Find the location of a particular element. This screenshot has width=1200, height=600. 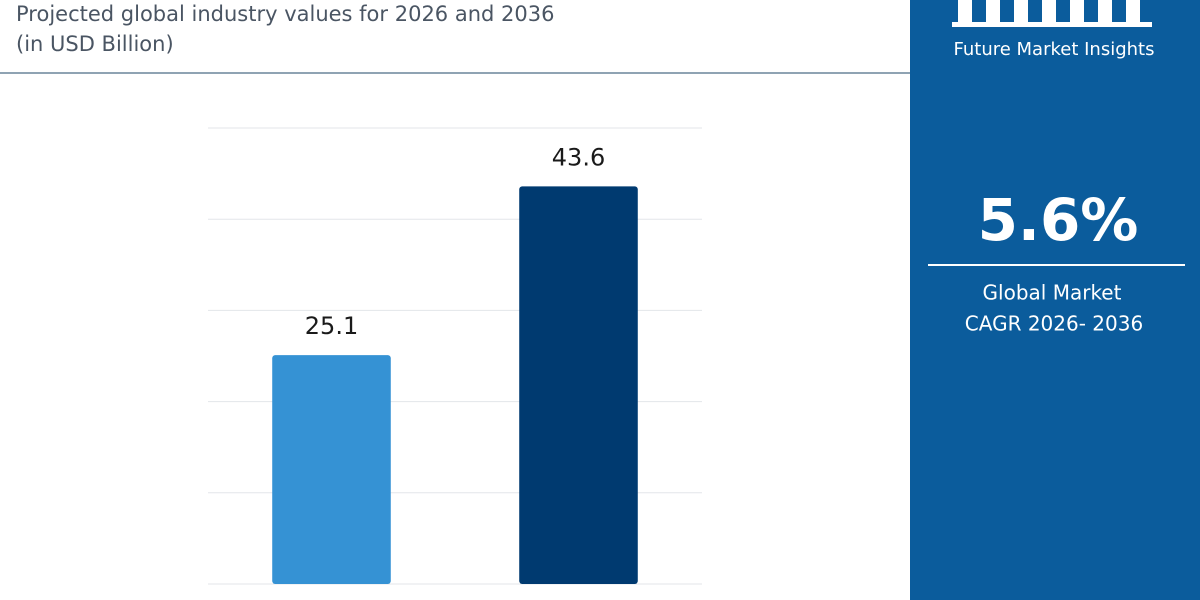

brand-name: Future Market Insights is located at coordinates (1053, 49).